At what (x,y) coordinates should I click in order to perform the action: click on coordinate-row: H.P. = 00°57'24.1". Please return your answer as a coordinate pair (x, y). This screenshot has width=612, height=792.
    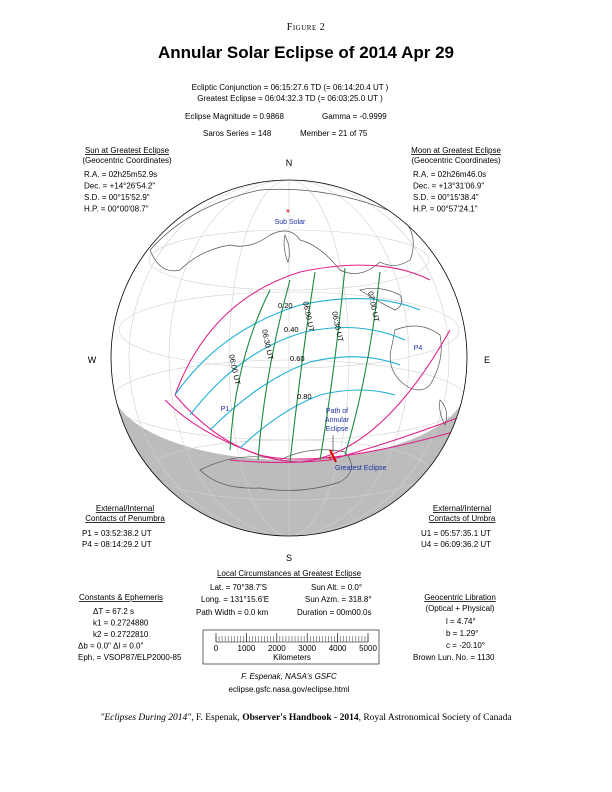
    Looking at the image, I should click on (445, 209).